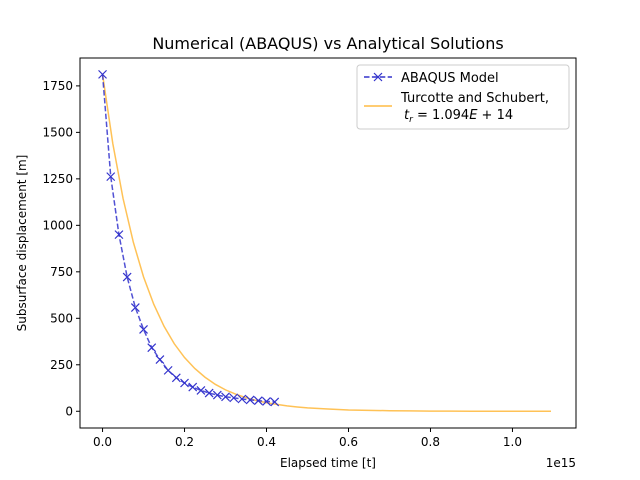  What do you see at coordinates (102, 442) in the screenshot?
I see `x-tick-label: 0.0` at bounding box center [102, 442].